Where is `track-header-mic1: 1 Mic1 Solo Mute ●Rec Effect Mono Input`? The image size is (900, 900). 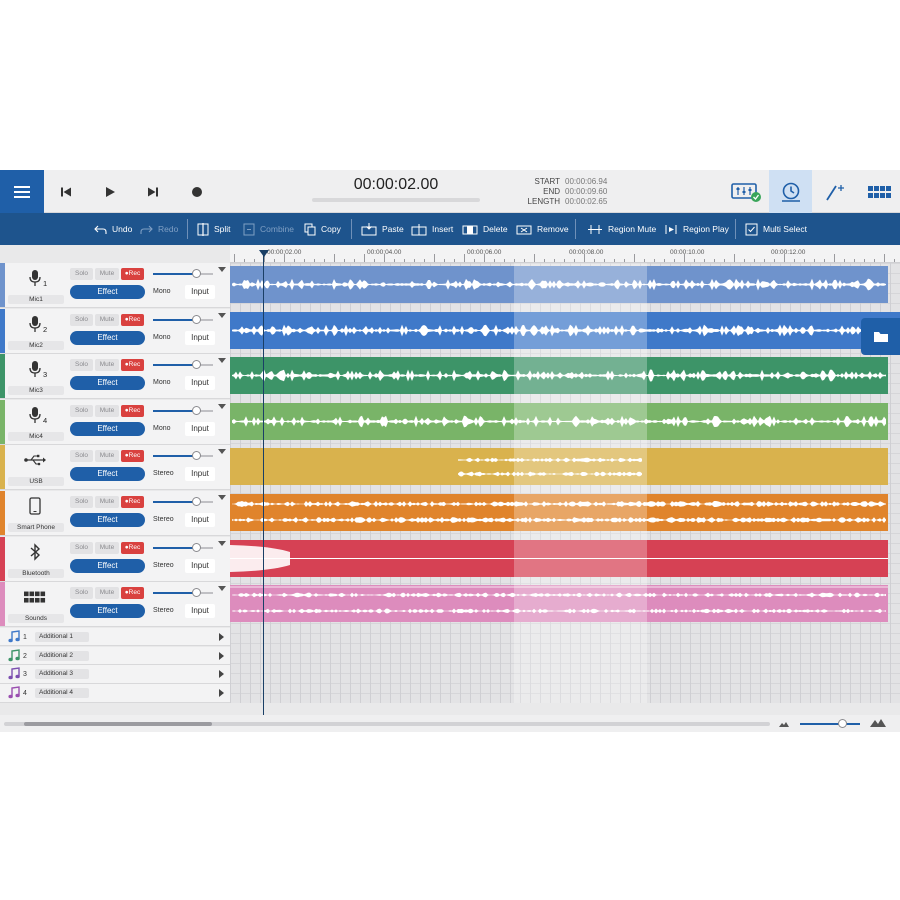
track-header-mic1: 1 Mic1 Solo Mute ●Rec Effect Mono Input is located at coordinates (115, 285).